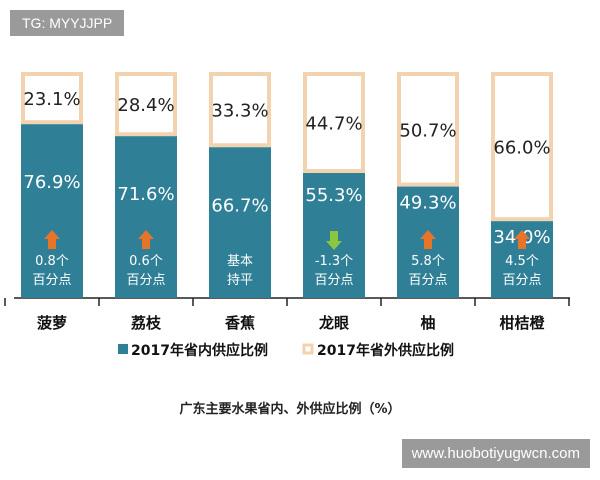  What do you see at coordinates (52, 261) in the screenshot?
I see `annotation-line: 0.8个` at bounding box center [52, 261].